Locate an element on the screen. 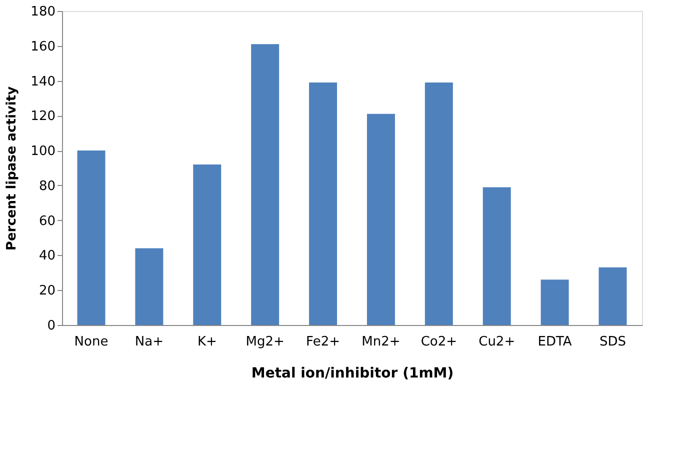  x-tick-label: None is located at coordinates (91, 342).